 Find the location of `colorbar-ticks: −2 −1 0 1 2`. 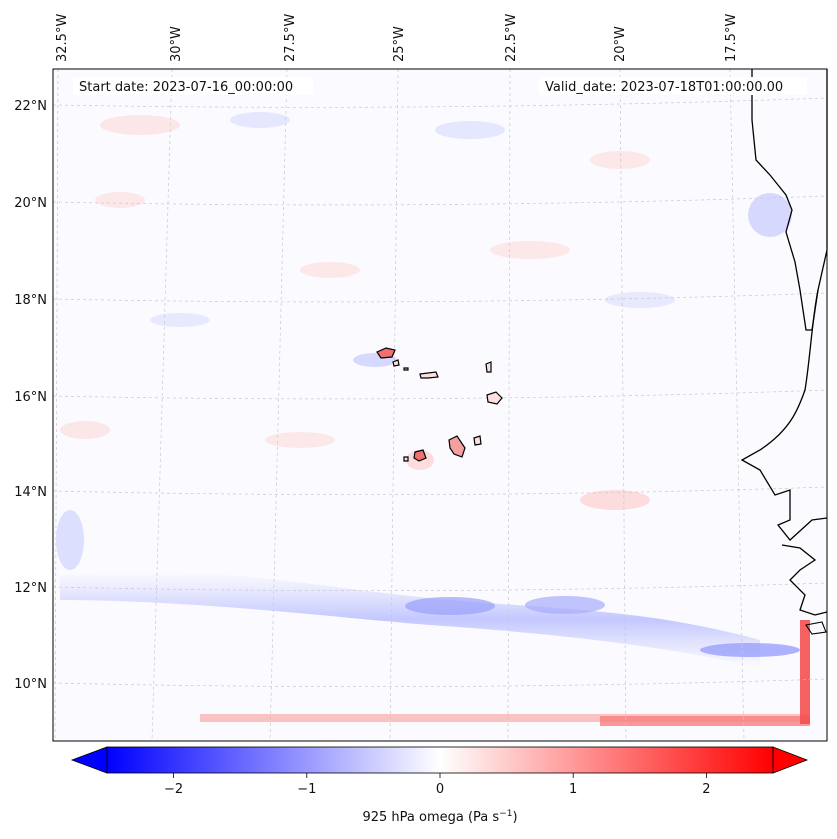

colorbar-ticks: −2 −1 0 1 2 is located at coordinates (437, 785).